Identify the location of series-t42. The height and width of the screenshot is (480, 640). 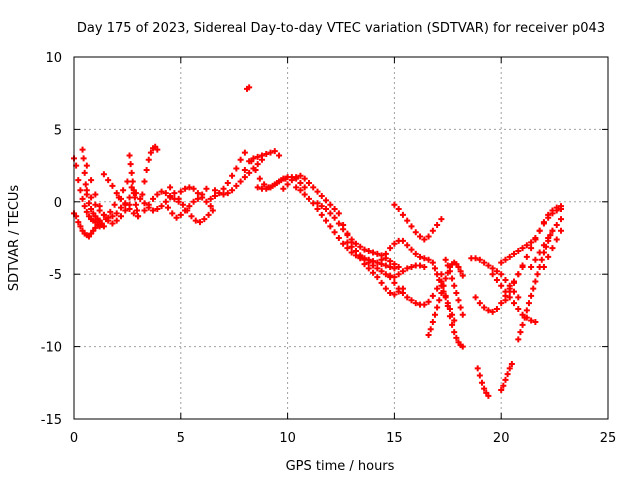
(548, 223).